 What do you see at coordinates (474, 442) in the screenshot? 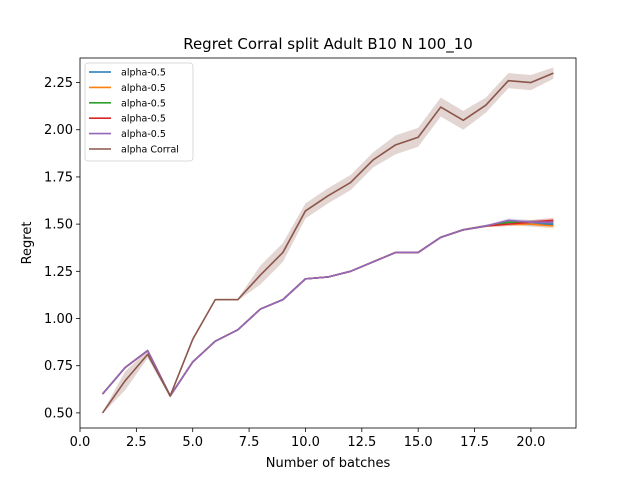
I see `x-tick-label: 17.5` at bounding box center [474, 442].